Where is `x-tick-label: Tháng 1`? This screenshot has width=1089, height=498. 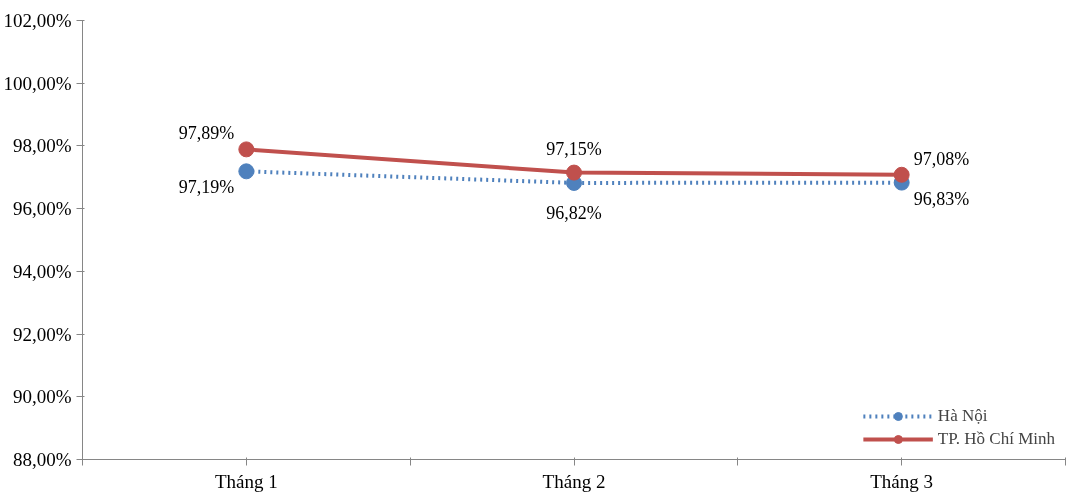
x-tick-label: Tháng 1 is located at coordinates (246, 481).